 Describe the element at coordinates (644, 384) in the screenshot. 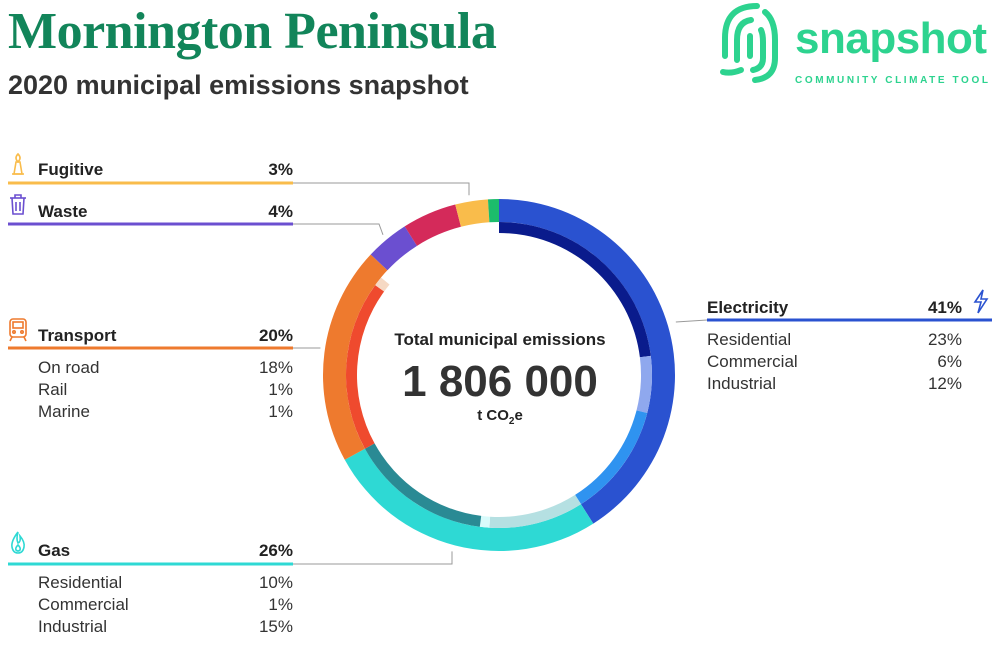

I see `electricity-commercial-segment` at that location.